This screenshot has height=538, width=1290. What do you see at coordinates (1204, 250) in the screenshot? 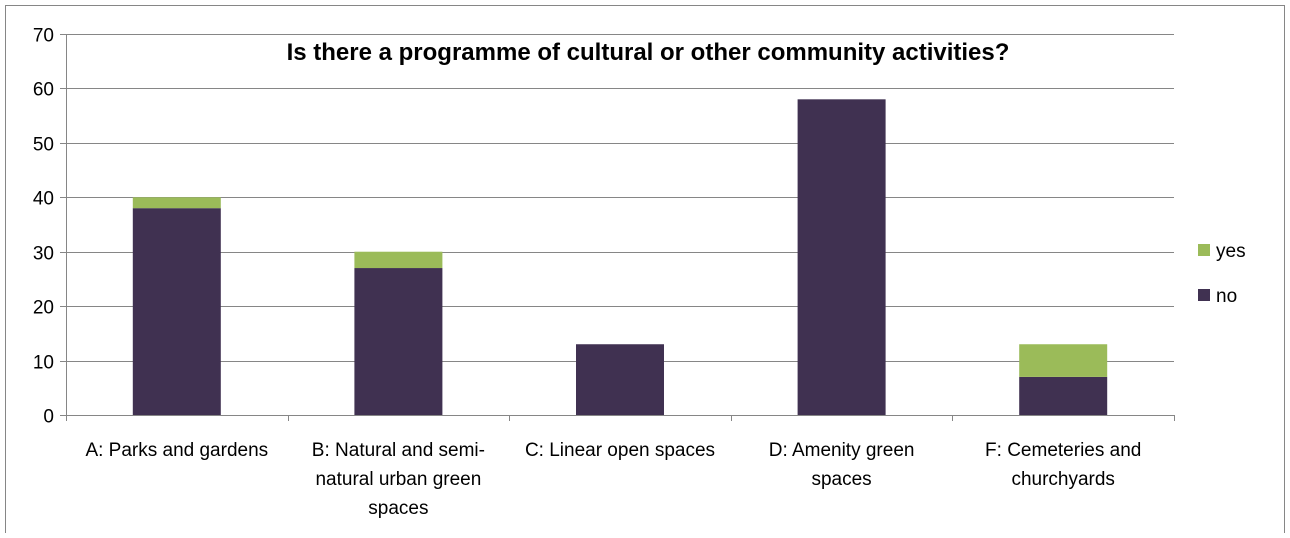
I see `legend-swatch-yes` at bounding box center [1204, 250].